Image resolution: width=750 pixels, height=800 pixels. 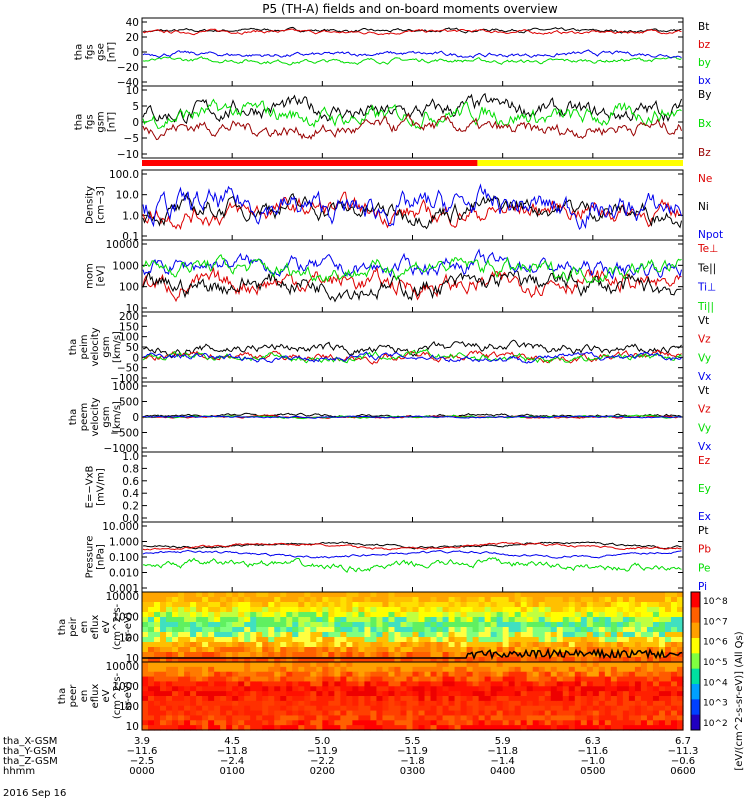 What do you see at coordinates (683, 741) in the screenshot?
I see `x-tick-value: 6.7` at bounding box center [683, 741].